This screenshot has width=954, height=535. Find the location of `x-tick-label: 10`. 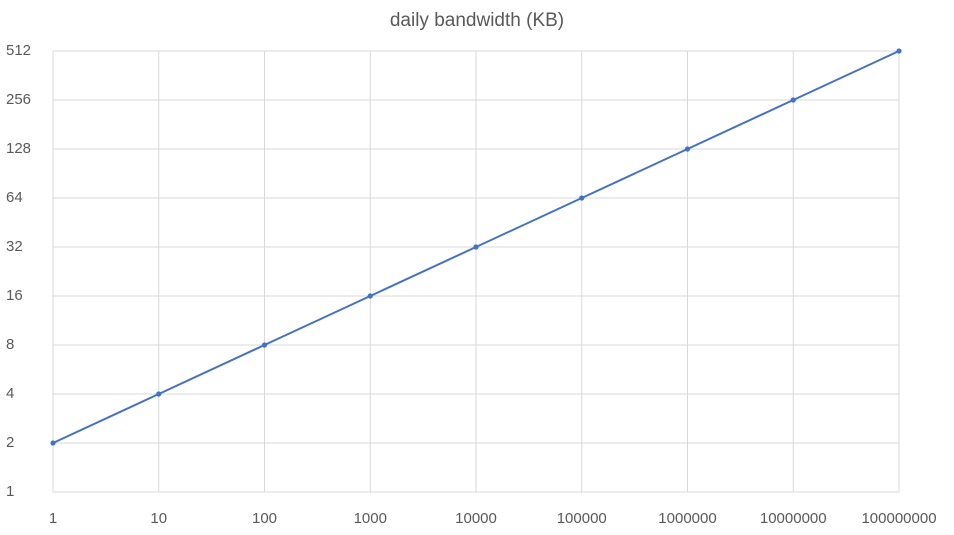

x-tick-label: 10 is located at coordinates (158, 518).